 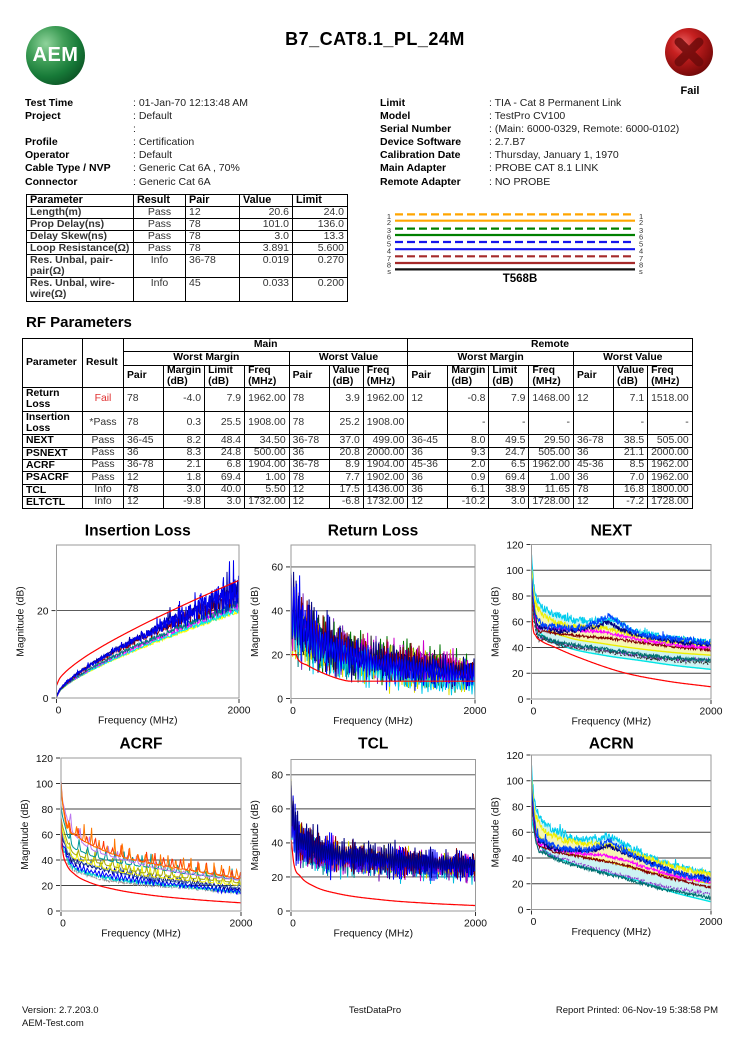 What do you see at coordinates (468, 502) in the screenshot?
I see `rf-cell: -10.2` at bounding box center [468, 502].